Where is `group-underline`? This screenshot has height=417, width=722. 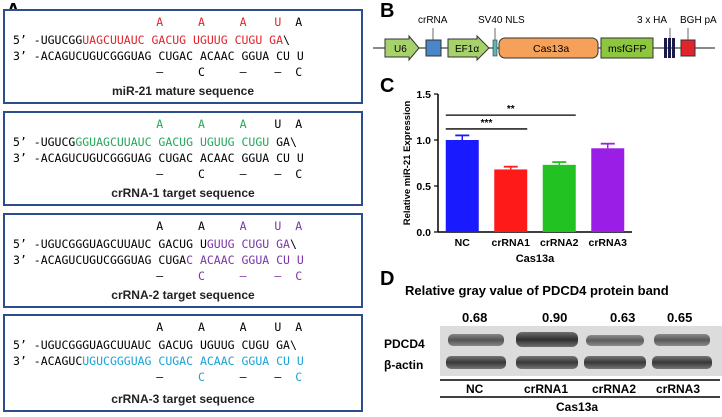 group-underline is located at coordinates (580, 397).